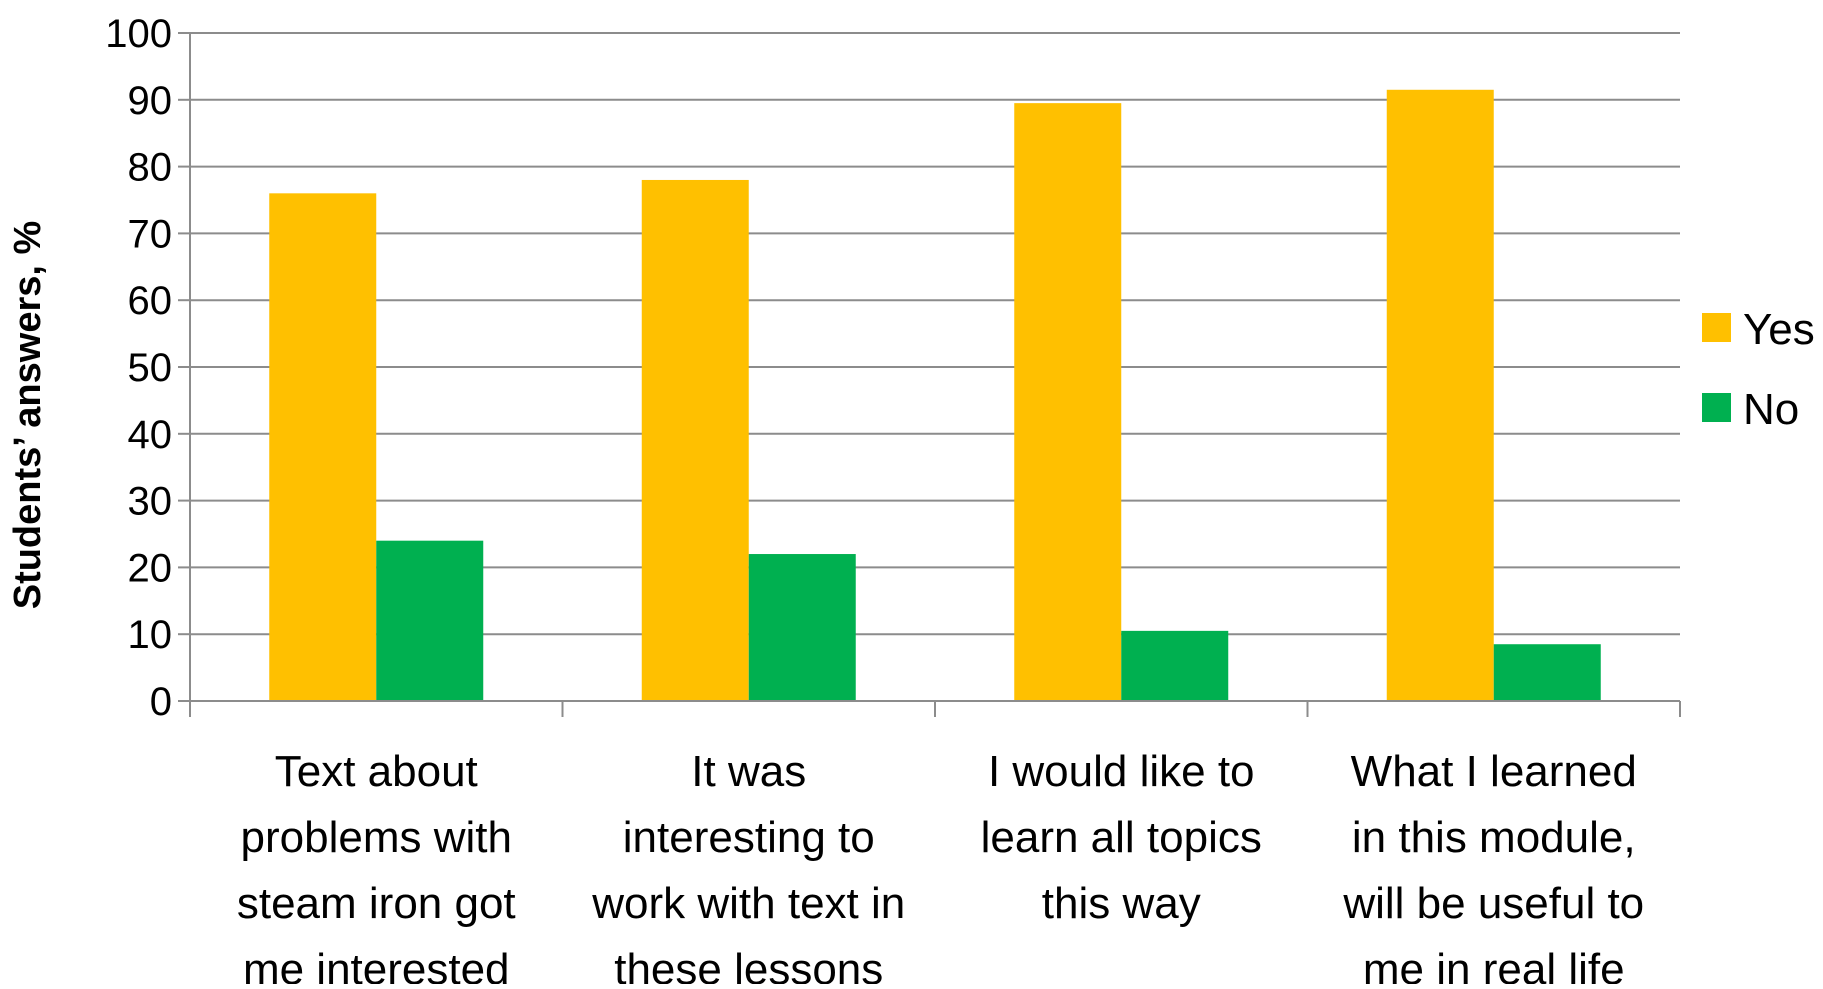 This screenshot has width=1823, height=989. I want to click on y-tick-label: 30, so click(150, 502).